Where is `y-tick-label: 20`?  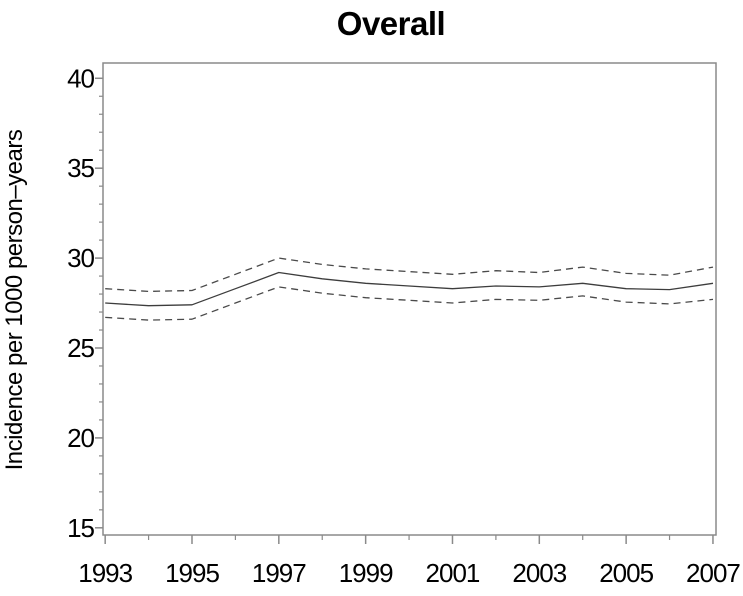
y-tick-label: 20 is located at coordinates (80, 438).